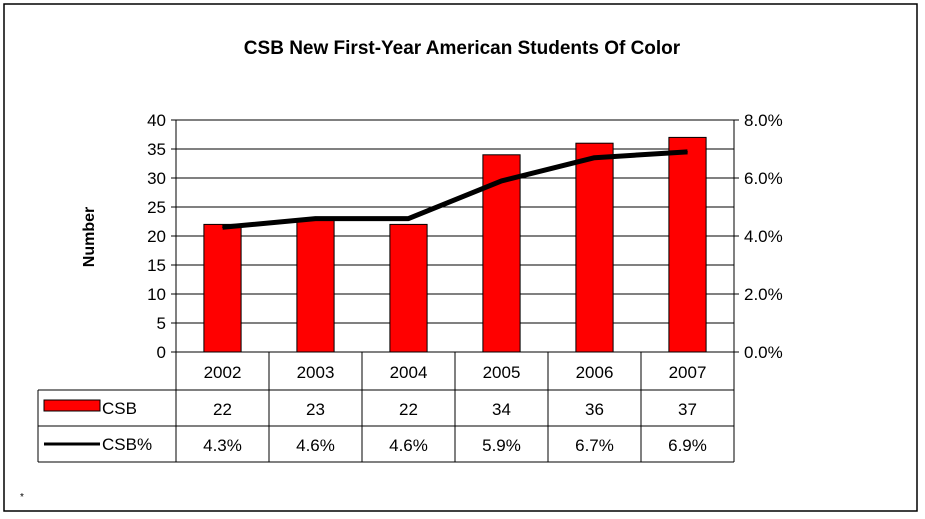 This screenshot has height=519, width=925. Describe the element at coordinates (502, 372) in the screenshot. I see `category-label-2005: 2005` at that location.